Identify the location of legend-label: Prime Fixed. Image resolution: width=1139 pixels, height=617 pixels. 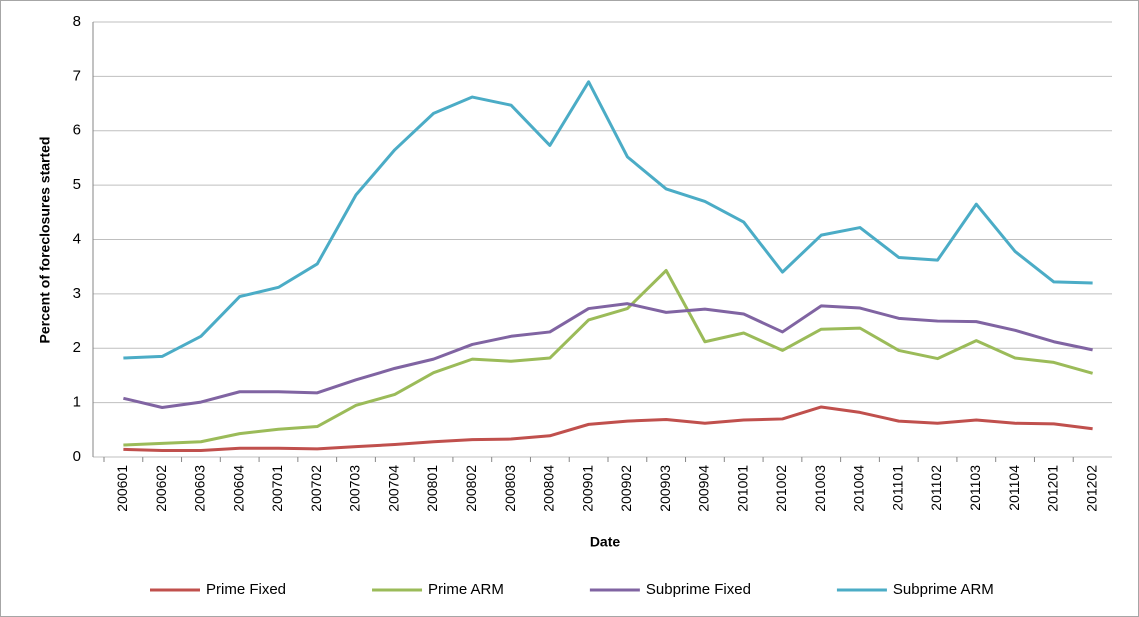
(246, 589).